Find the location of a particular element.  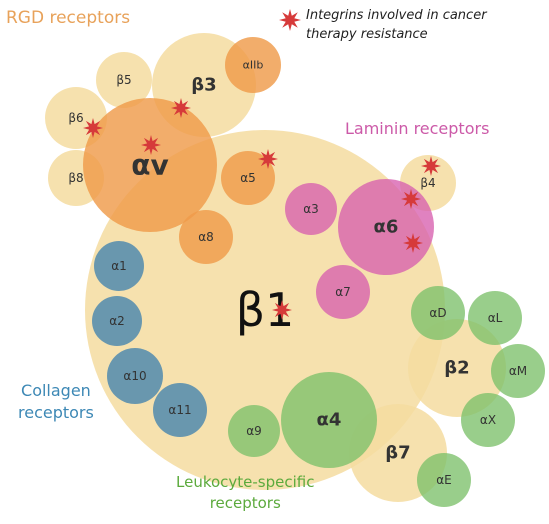

label-beta2: β2 is located at coordinates (456, 368).